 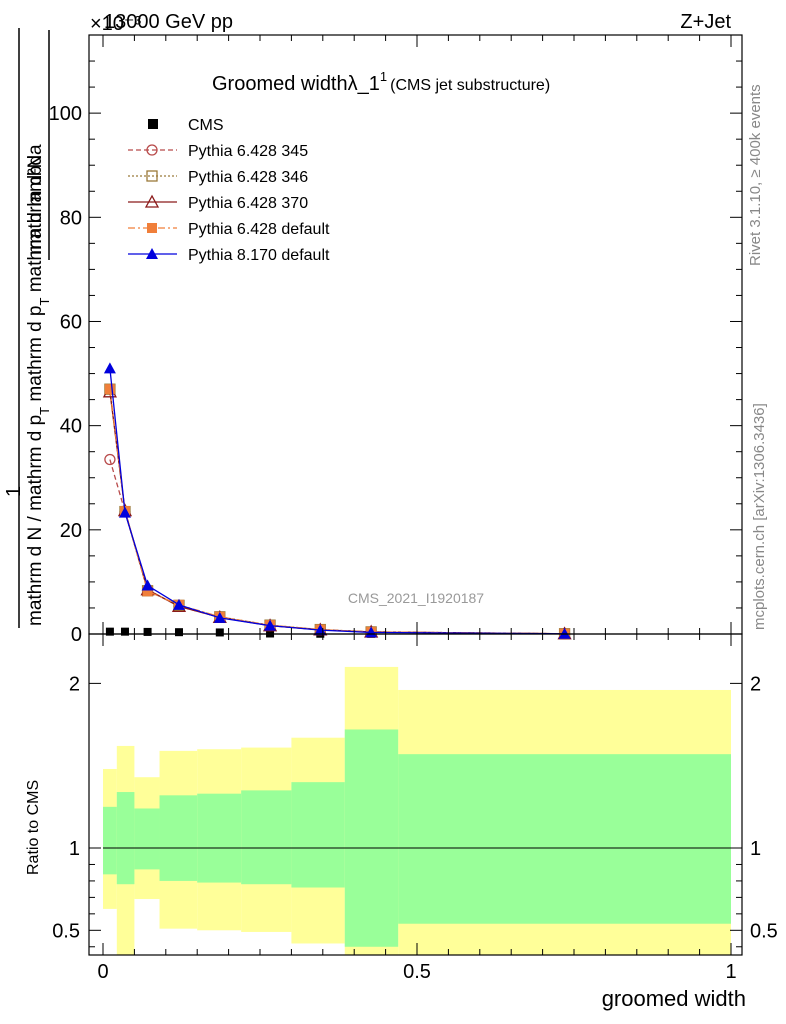 What do you see at coordinates (168, 22) in the screenshot?
I see `energy-label: 13000 GeV pp` at bounding box center [168, 22].